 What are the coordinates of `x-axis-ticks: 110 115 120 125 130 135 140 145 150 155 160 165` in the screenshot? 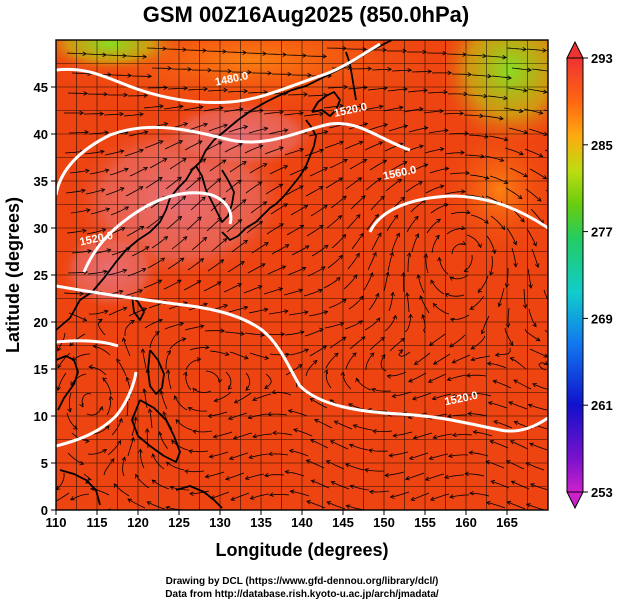 It's located at (282, 520).